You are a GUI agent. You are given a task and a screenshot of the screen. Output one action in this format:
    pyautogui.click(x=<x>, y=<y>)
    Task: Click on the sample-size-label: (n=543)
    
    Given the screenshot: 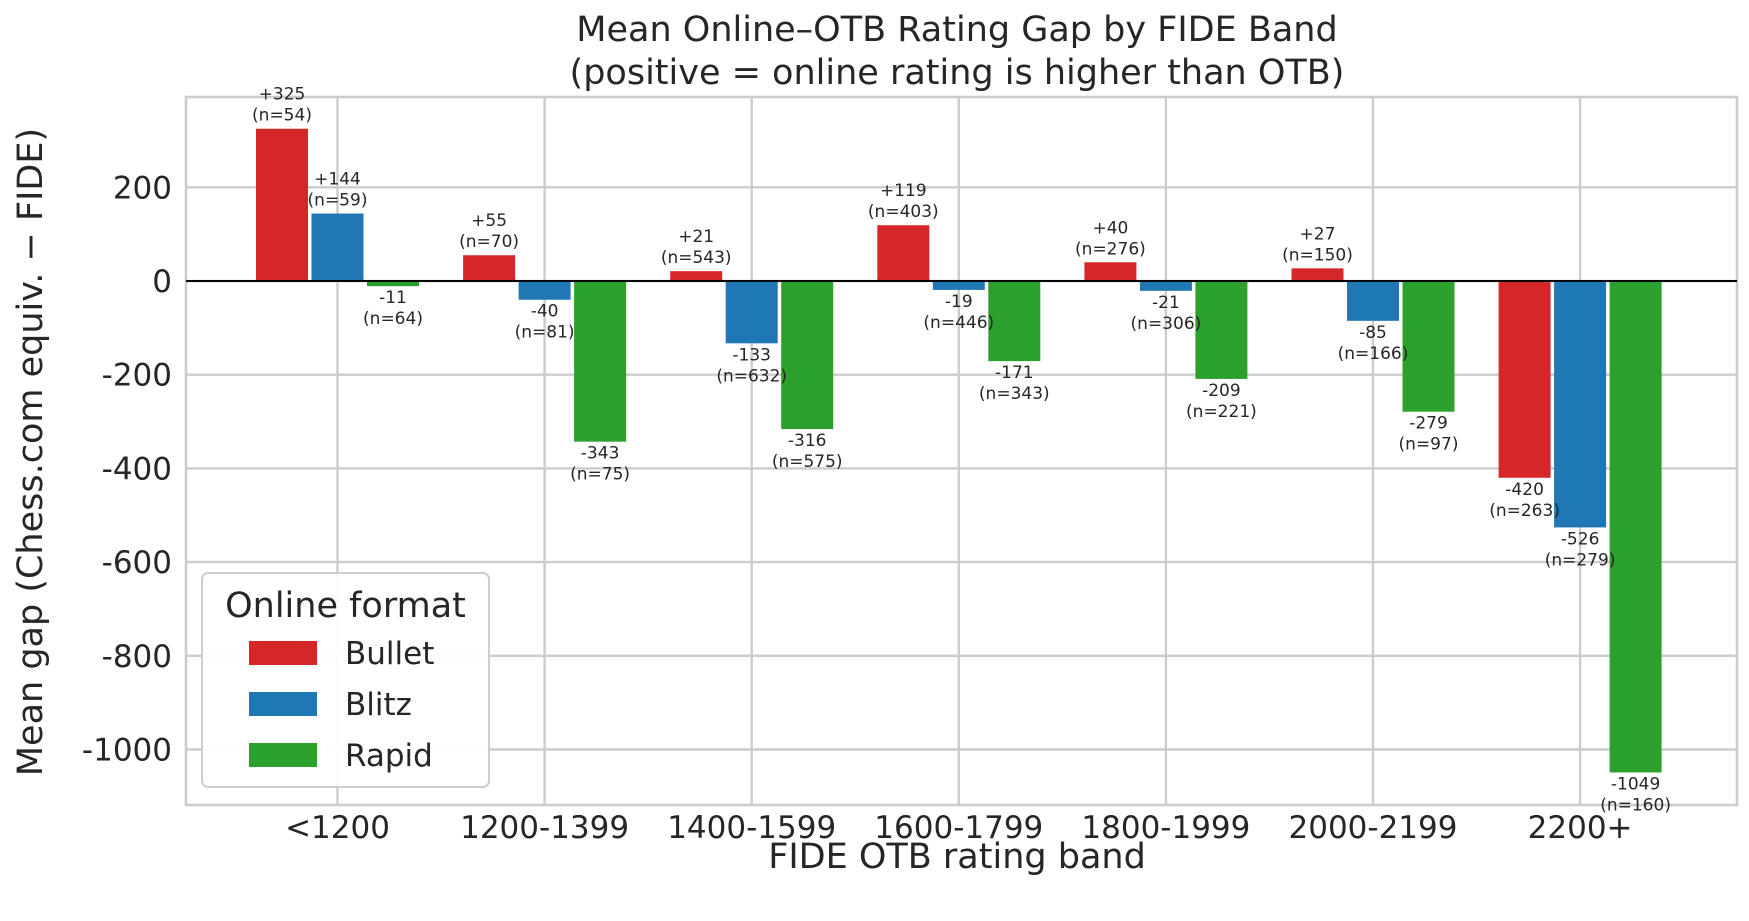 What is the action you would take?
    pyautogui.click(x=696, y=258)
    